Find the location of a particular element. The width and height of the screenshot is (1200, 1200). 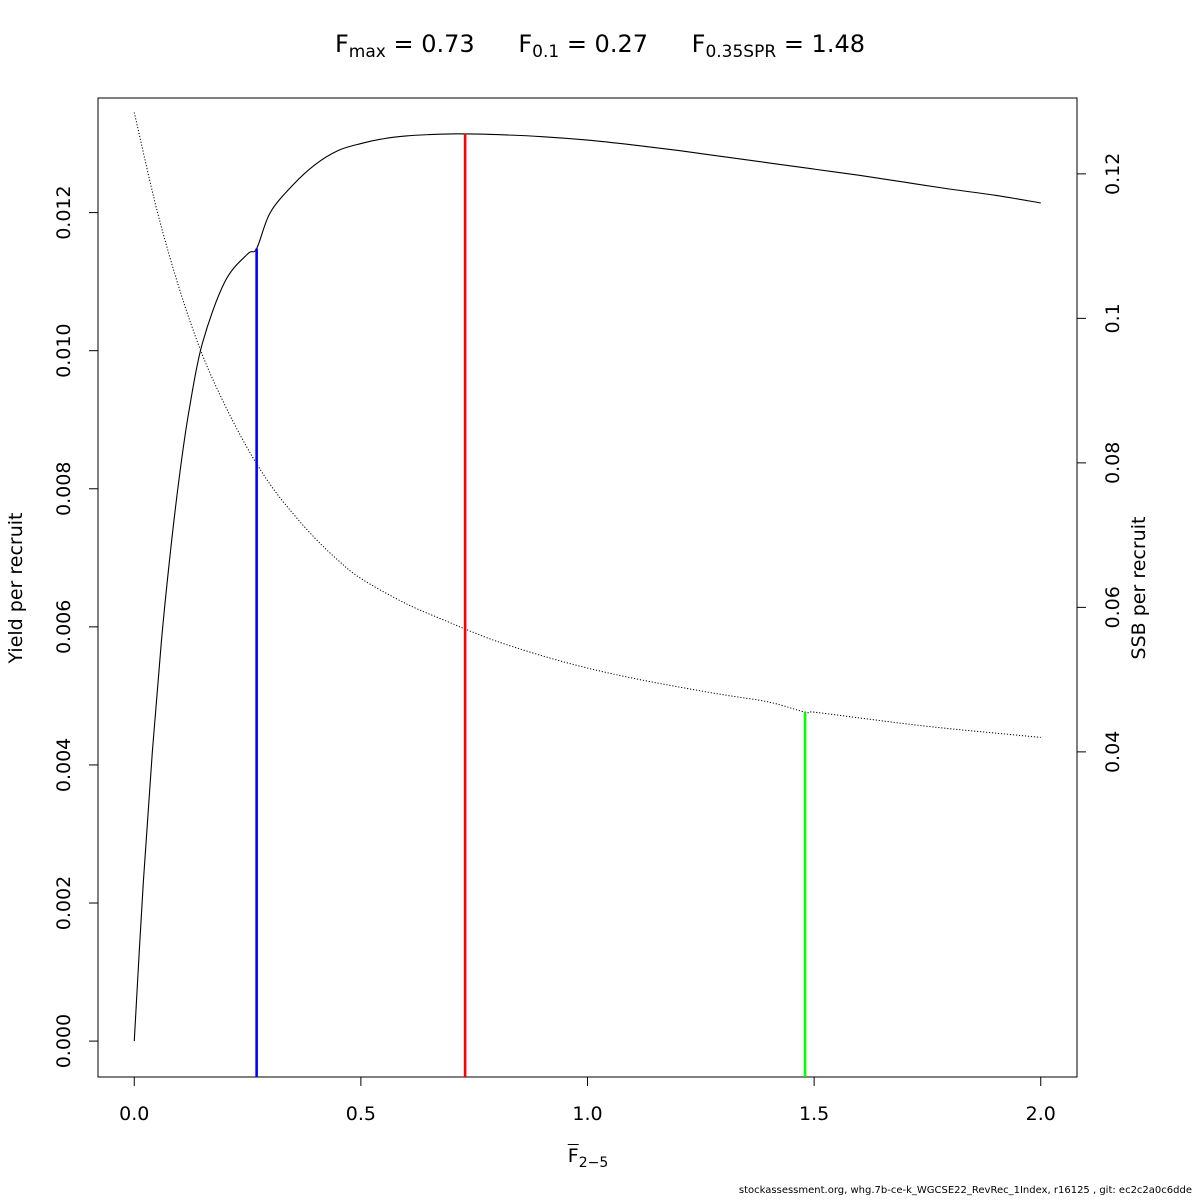

x-tick-label: 2.0 is located at coordinates (1041, 1114).